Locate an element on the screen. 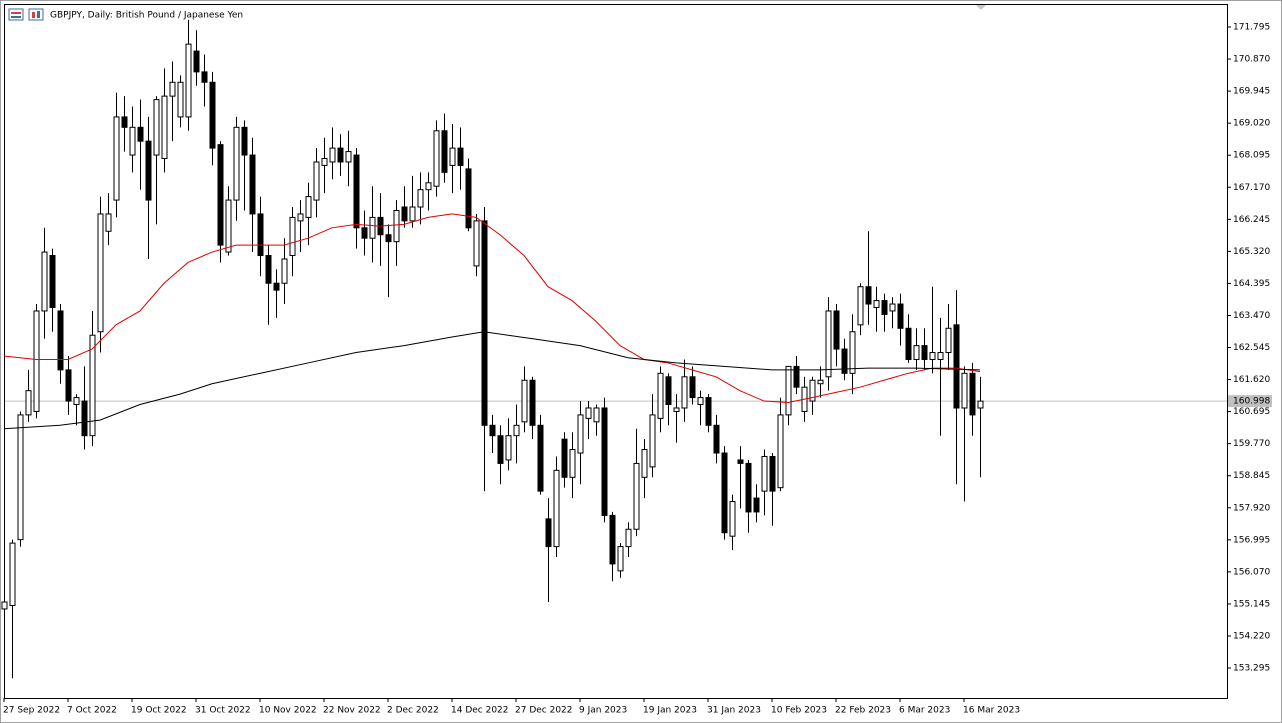 This screenshot has height=723, width=1282. x-tick-label: 19 Jan 2023 is located at coordinates (670, 711).